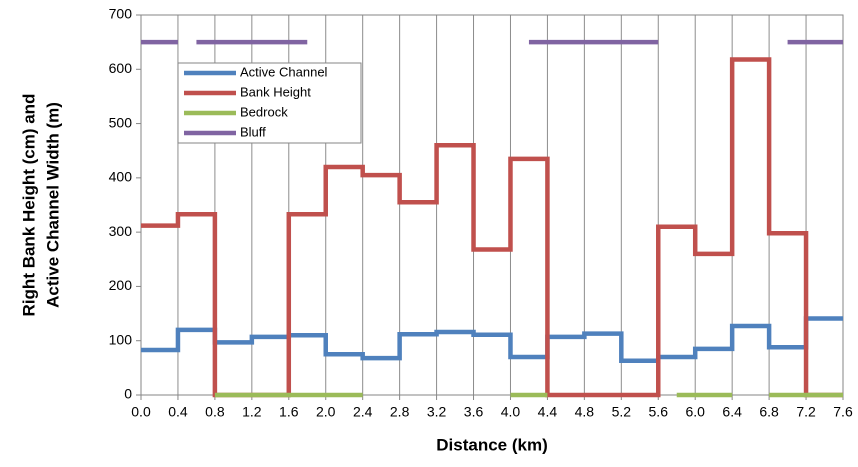  I want to click on y-tick-label: 100, so click(121, 339).